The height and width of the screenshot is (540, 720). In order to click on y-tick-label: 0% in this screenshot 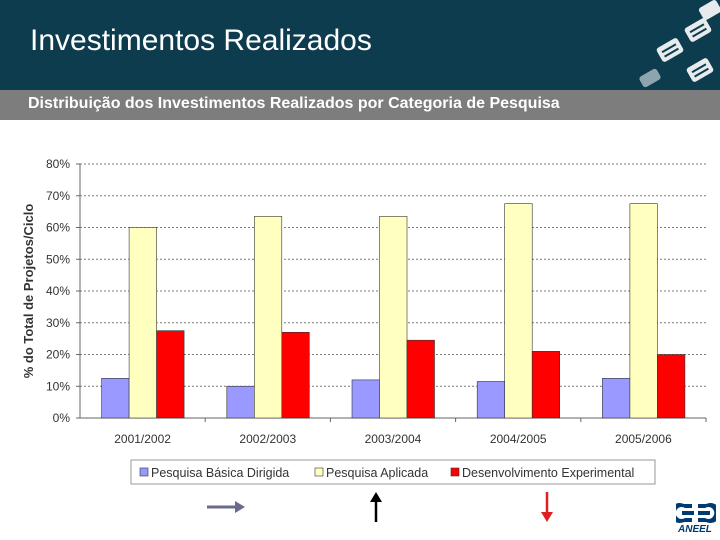, I will do `click(62, 418)`.